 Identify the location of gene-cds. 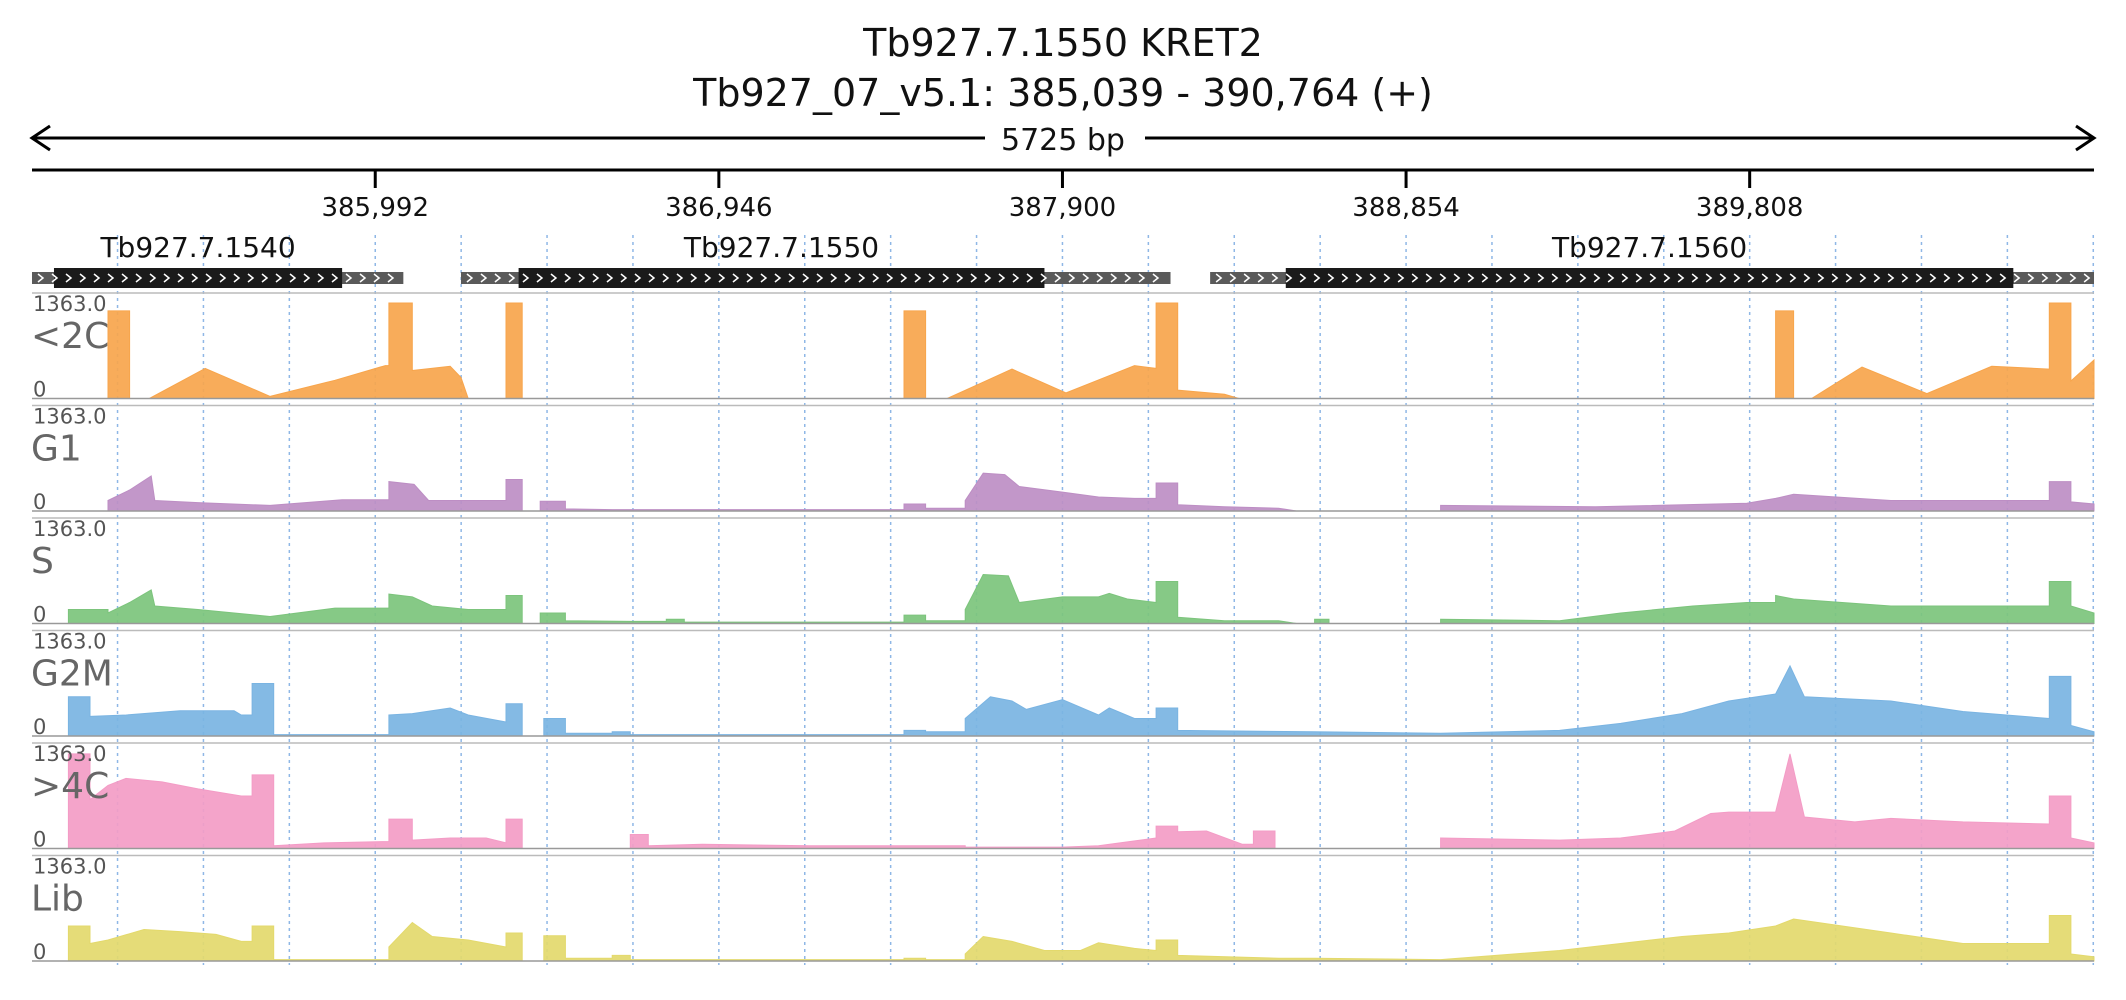
(1649, 278).